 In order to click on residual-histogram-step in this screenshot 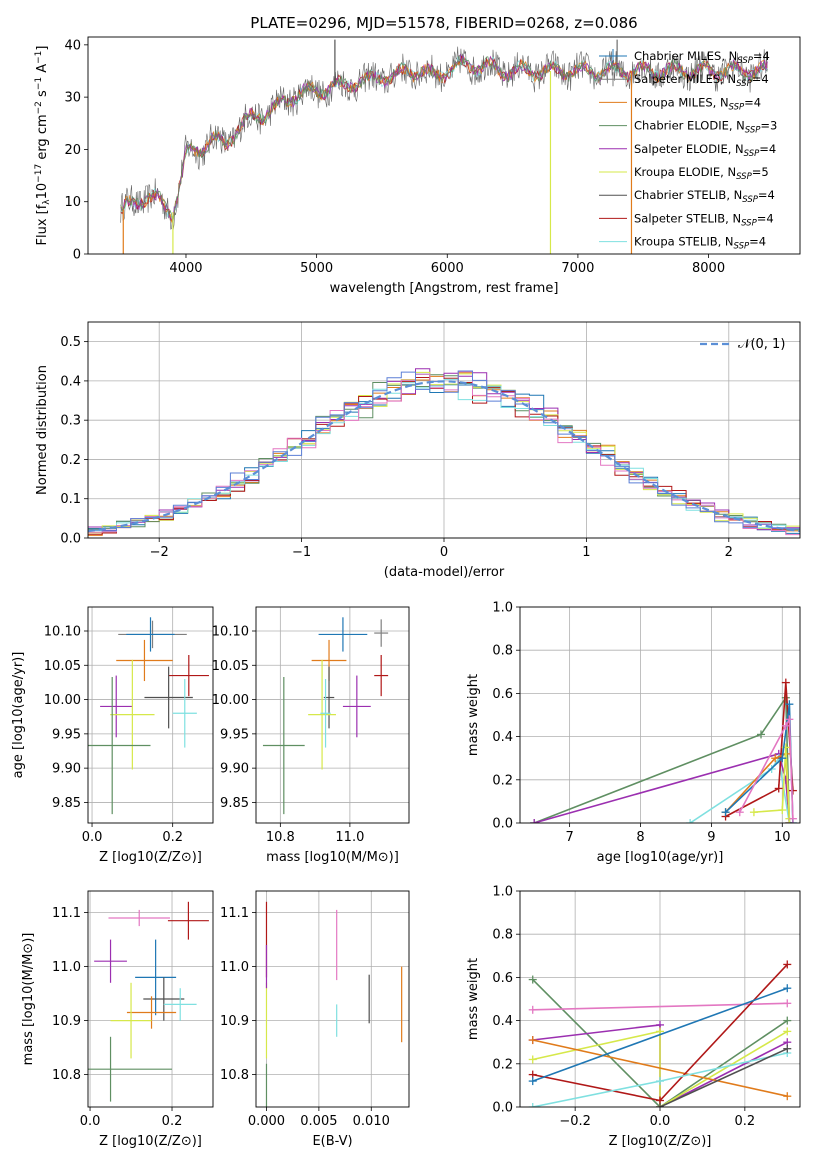, I will do `click(444, 451)`.